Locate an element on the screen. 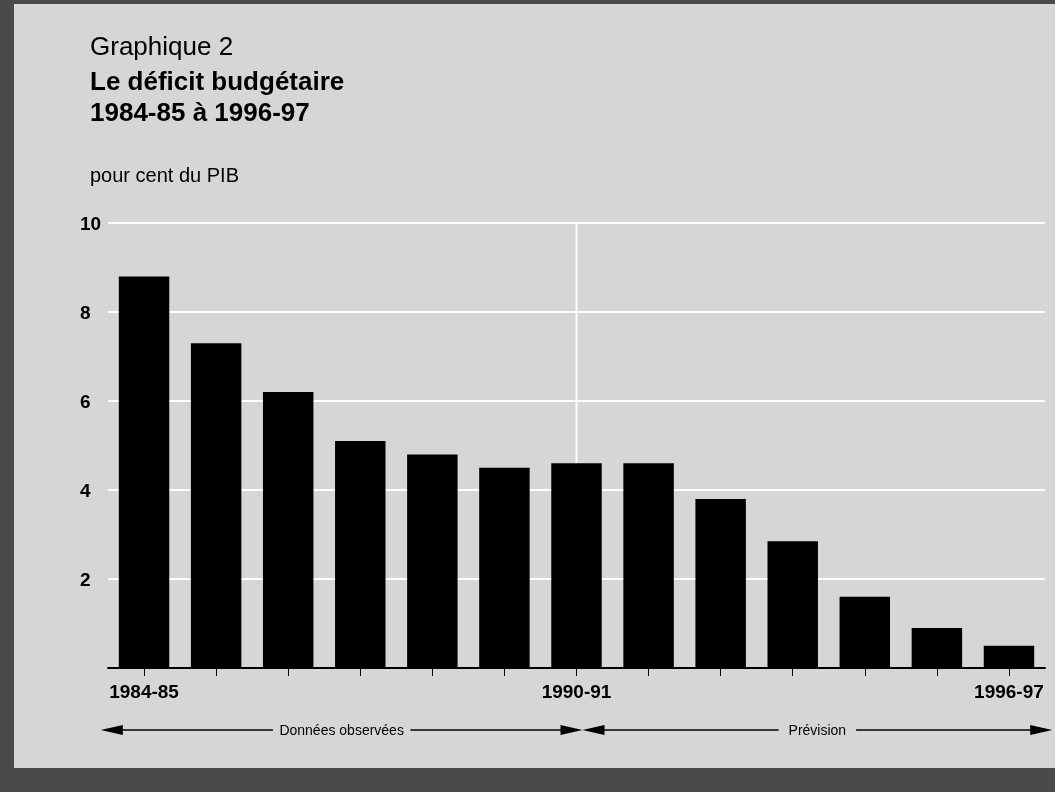 This screenshot has height=792, width=1055. y-tick-label: 8 is located at coordinates (85, 312).